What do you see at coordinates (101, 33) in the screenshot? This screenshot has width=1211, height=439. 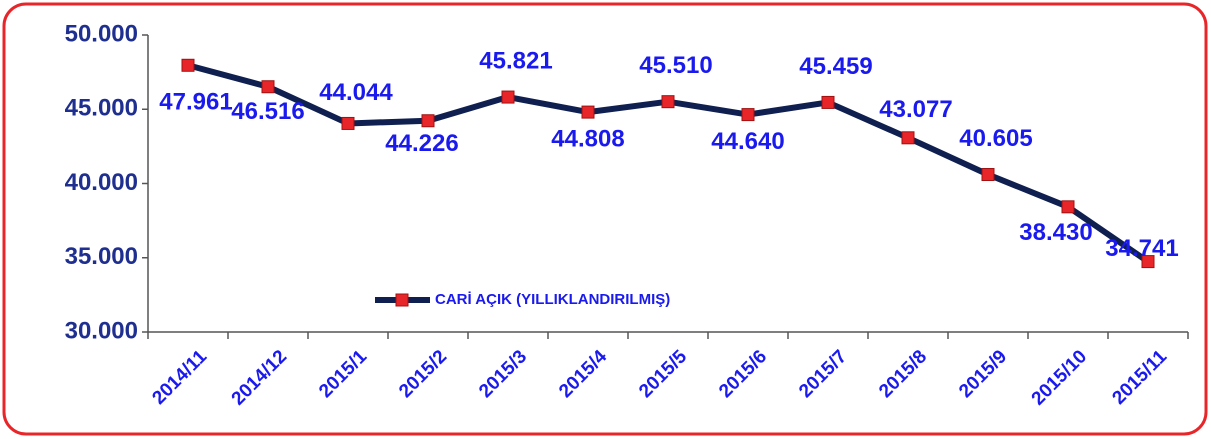 I see `y-tick-label: 50.000` at bounding box center [101, 33].